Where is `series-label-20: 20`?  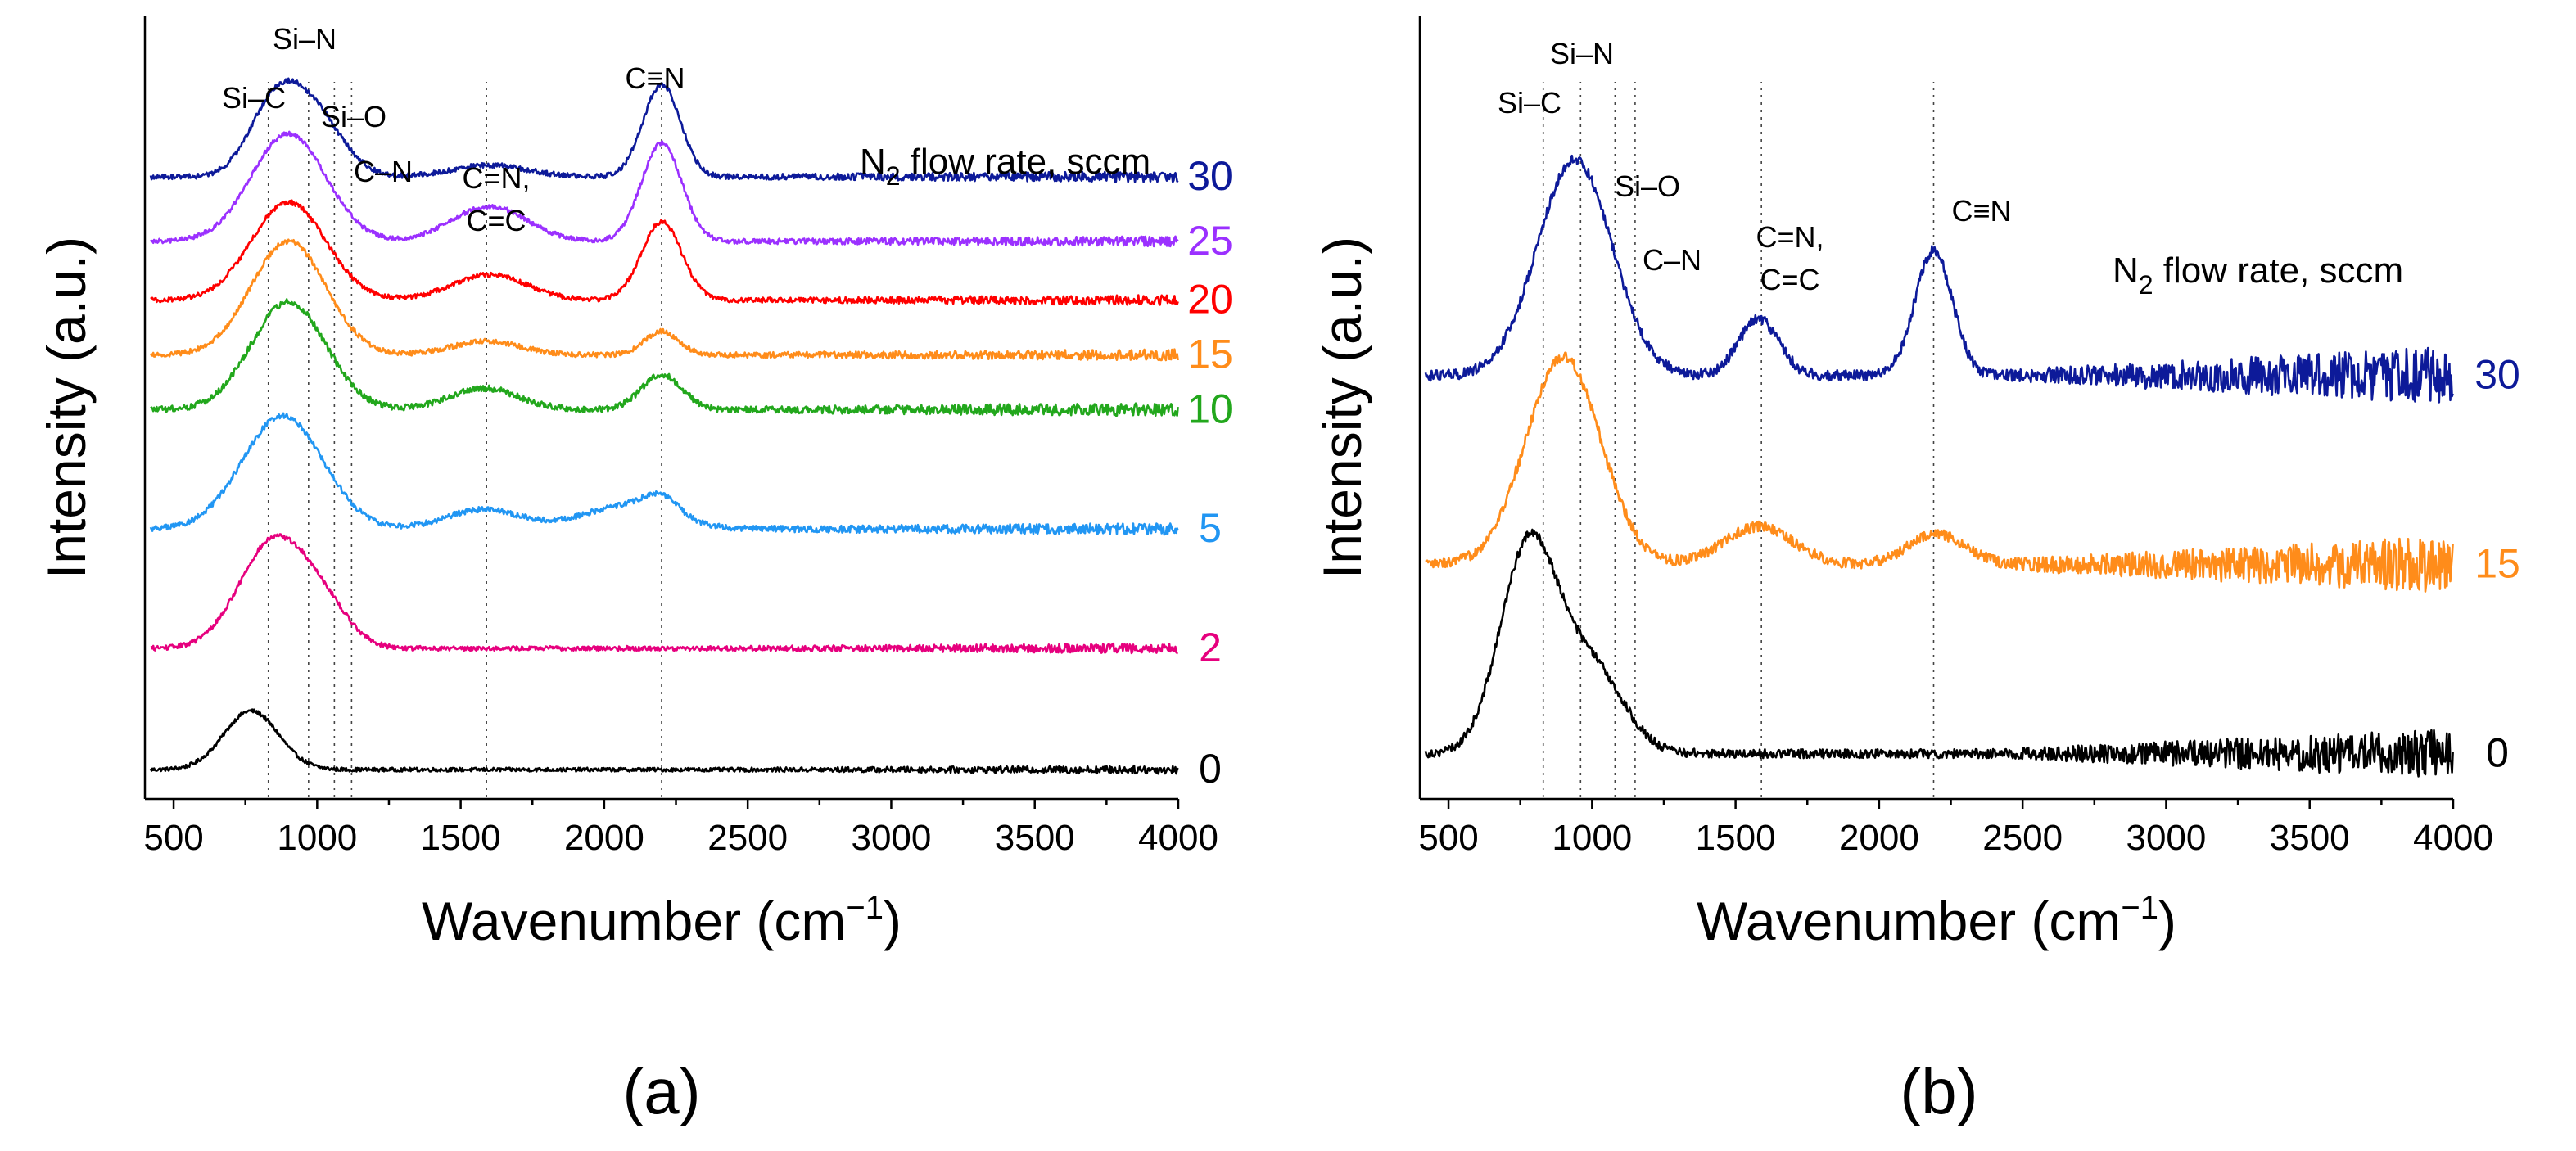 series-label-20: 20 is located at coordinates (1210, 300).